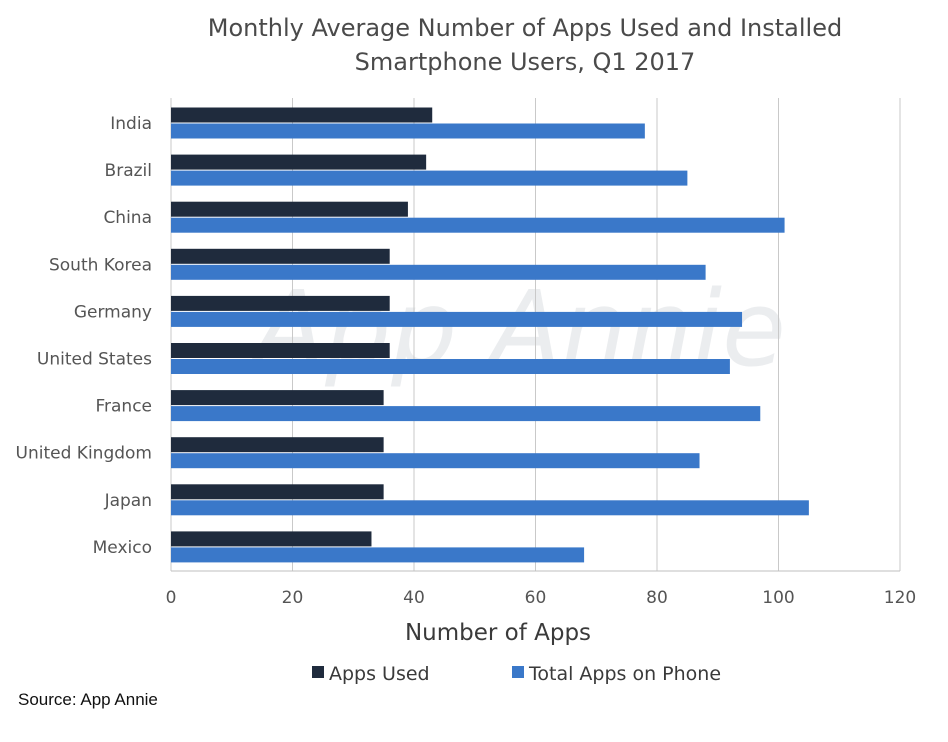 This screenshot has height=742, width=948. I want to click on legend-label: Total Apps on Phone, so click(624, 674).